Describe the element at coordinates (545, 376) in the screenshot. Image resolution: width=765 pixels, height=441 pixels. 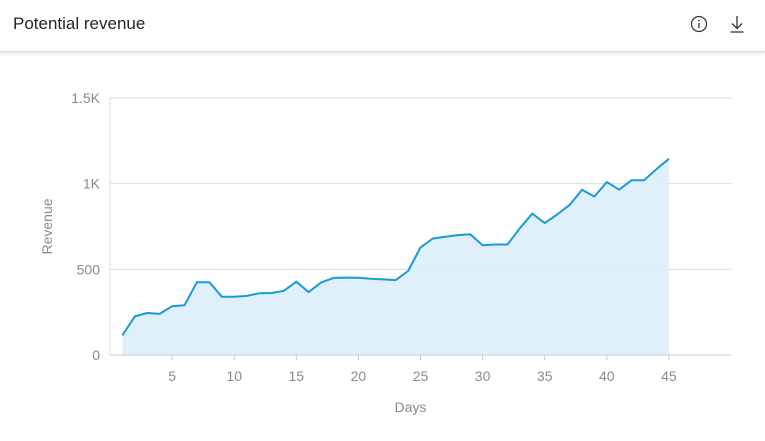
I see `x-tick-label: 35` at that location.